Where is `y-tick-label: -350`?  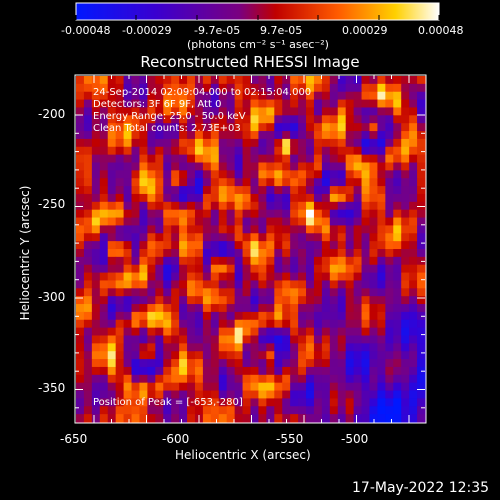
y-tick-label: -350 is located at coordinates (52, 388).